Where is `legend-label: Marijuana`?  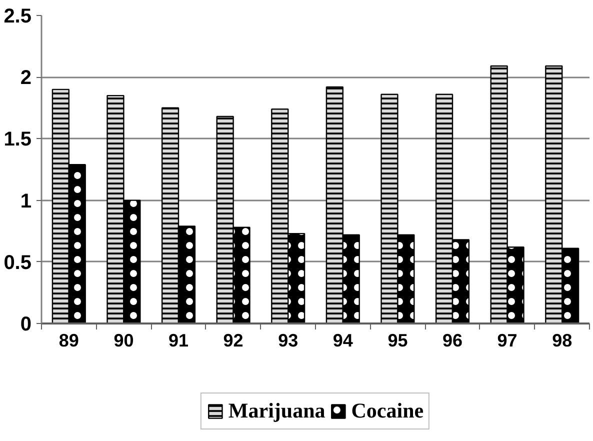
legend-label: Marijuana is located at coordinates (277, 410).